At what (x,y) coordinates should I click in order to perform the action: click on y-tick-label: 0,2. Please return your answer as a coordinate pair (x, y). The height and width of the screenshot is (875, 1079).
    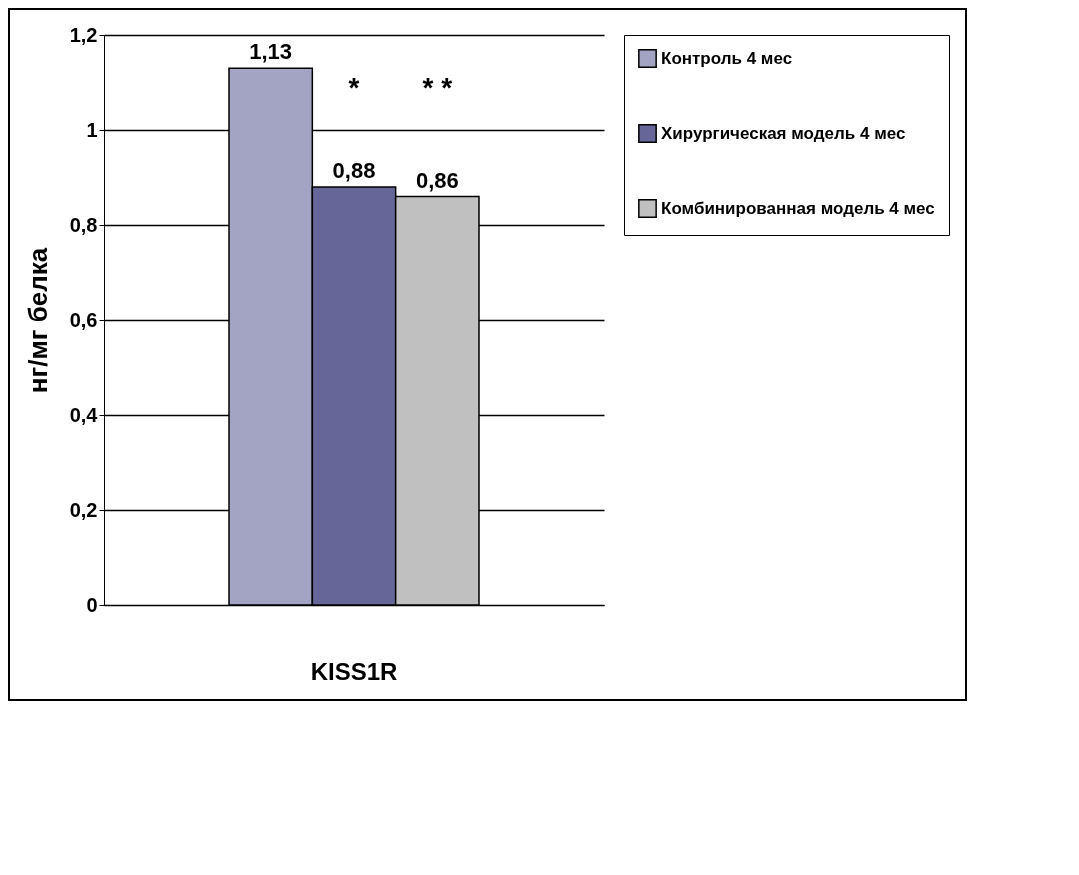
    Looking at the image, I should click on (83, 509).